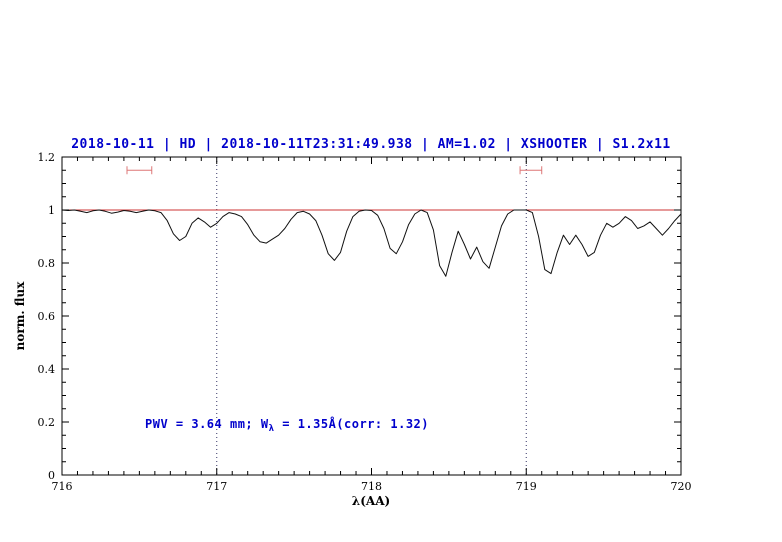 This screenshot has height=542, width=782. Describe the element at coordinates (51, 475) in the screenshot. I see `y-tick-label: 0` at that location.